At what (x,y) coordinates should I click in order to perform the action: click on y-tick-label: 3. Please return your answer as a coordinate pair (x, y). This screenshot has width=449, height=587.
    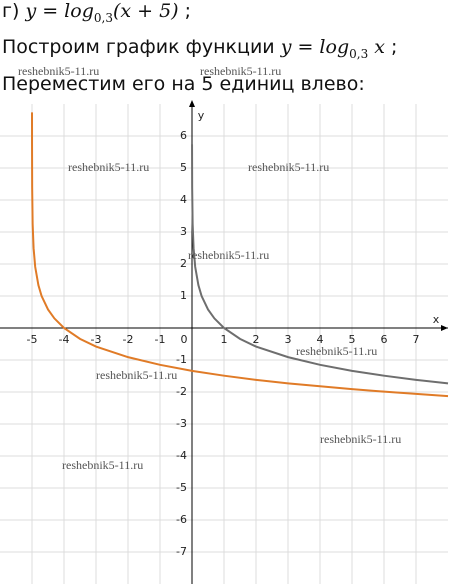
    Looking at the image, I should click on (183, 231).